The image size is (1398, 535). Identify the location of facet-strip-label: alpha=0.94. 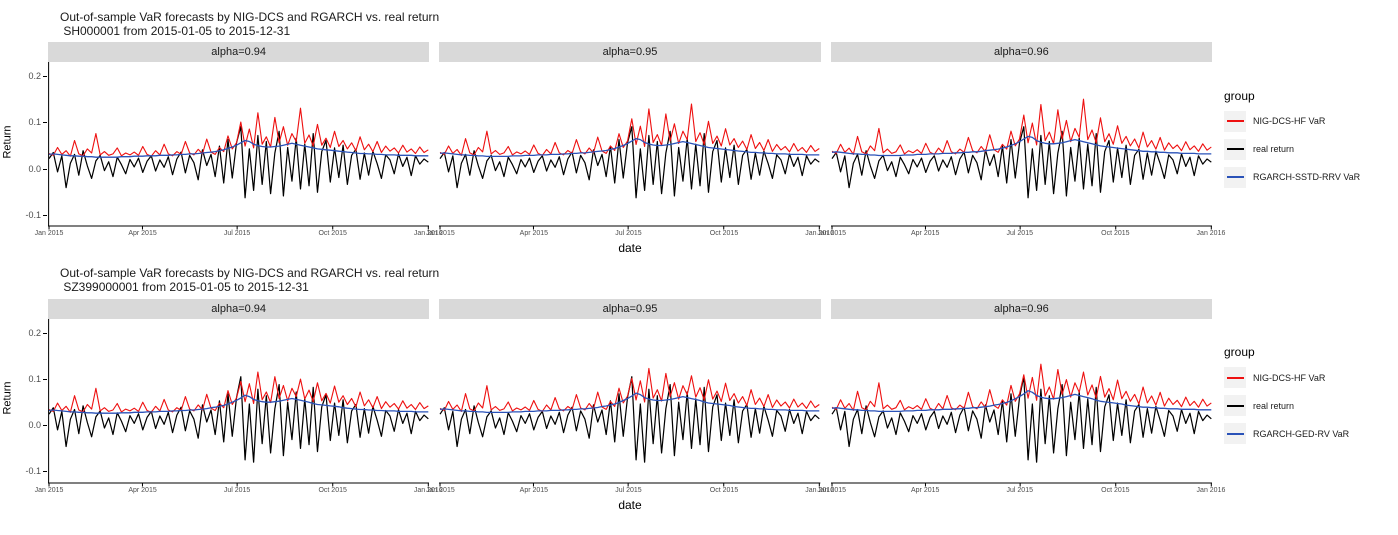
(239, 308).